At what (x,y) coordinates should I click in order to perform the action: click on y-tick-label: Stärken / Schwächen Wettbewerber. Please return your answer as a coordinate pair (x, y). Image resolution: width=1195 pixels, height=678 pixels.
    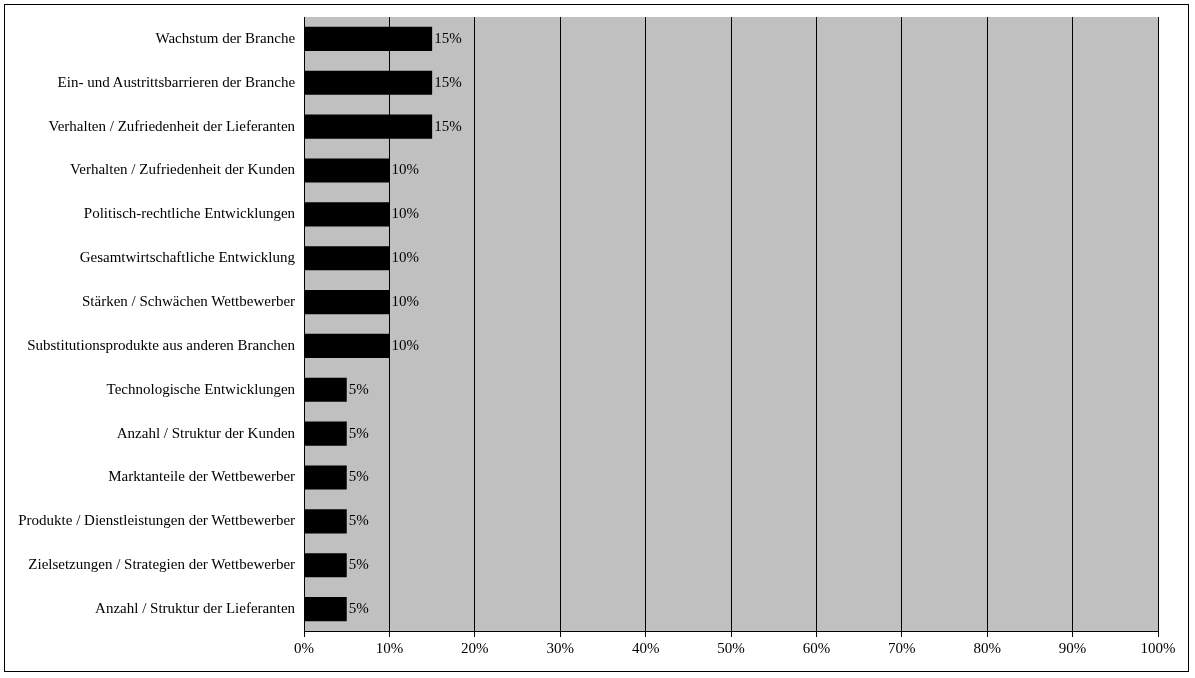
    Looking at the image, I should click on (189, 301).